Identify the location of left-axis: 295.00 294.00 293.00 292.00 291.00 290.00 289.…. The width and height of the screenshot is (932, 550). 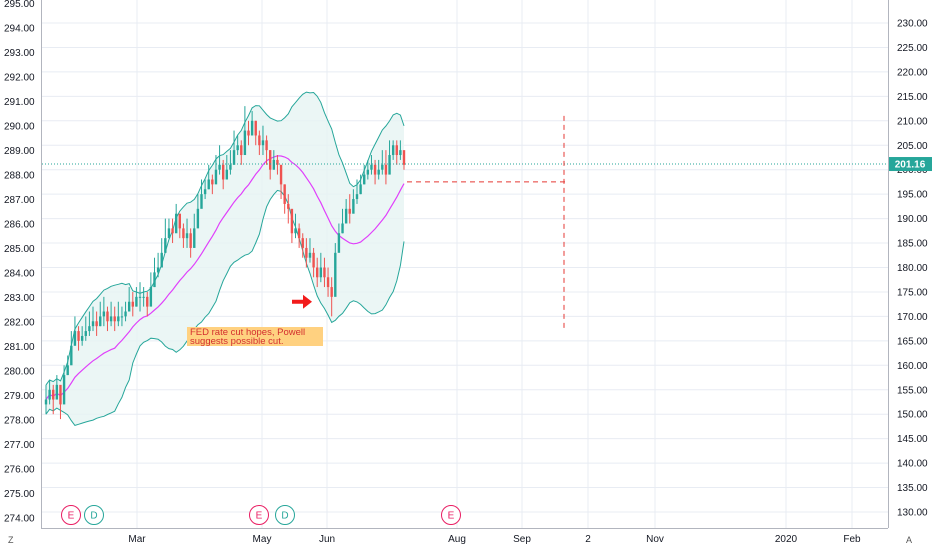
(19, 262).